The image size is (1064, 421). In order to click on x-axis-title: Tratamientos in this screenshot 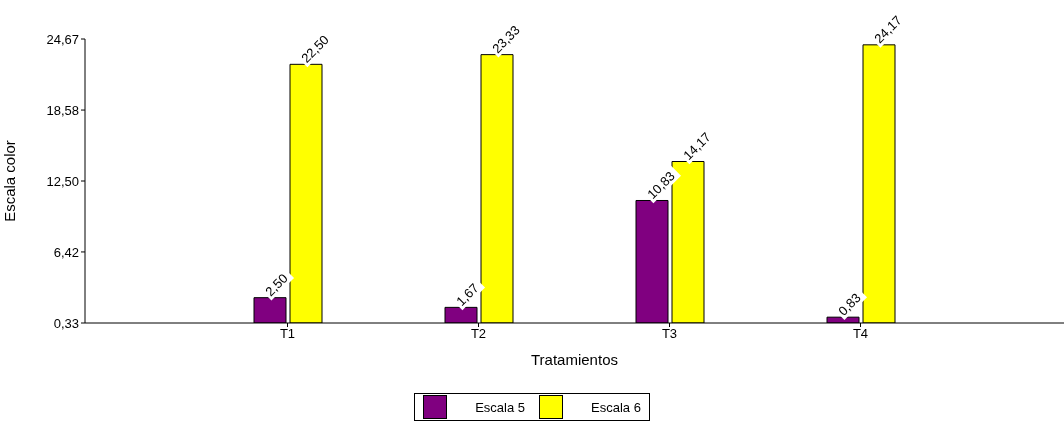, I will do `click(574, 359)`.